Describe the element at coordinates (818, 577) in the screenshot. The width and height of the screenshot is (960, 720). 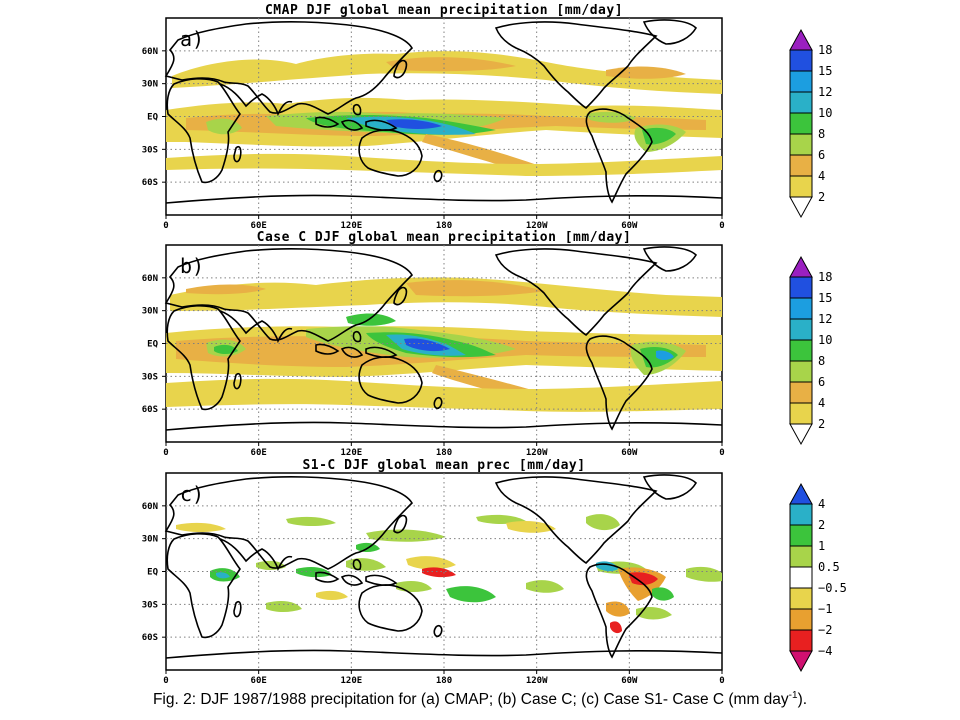
I see `colorbar-c: −4 −2 −1 −0.5 0.5 1 2 4` at that location.